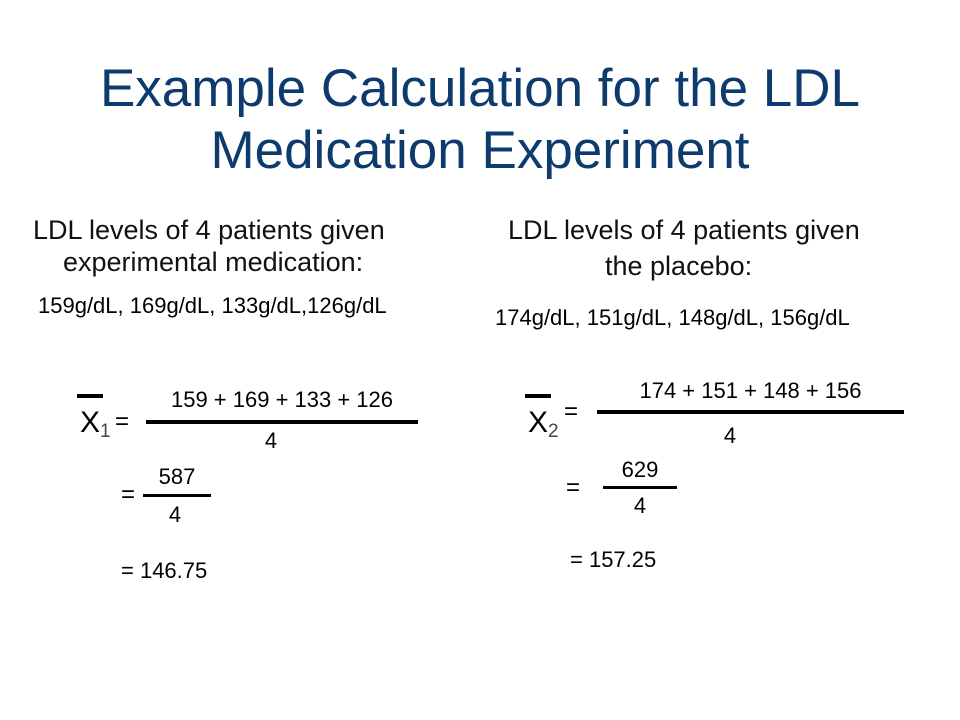 The image size is (960, 720). I want to click on mean-x1-symbol: X1, so click(93, 420).